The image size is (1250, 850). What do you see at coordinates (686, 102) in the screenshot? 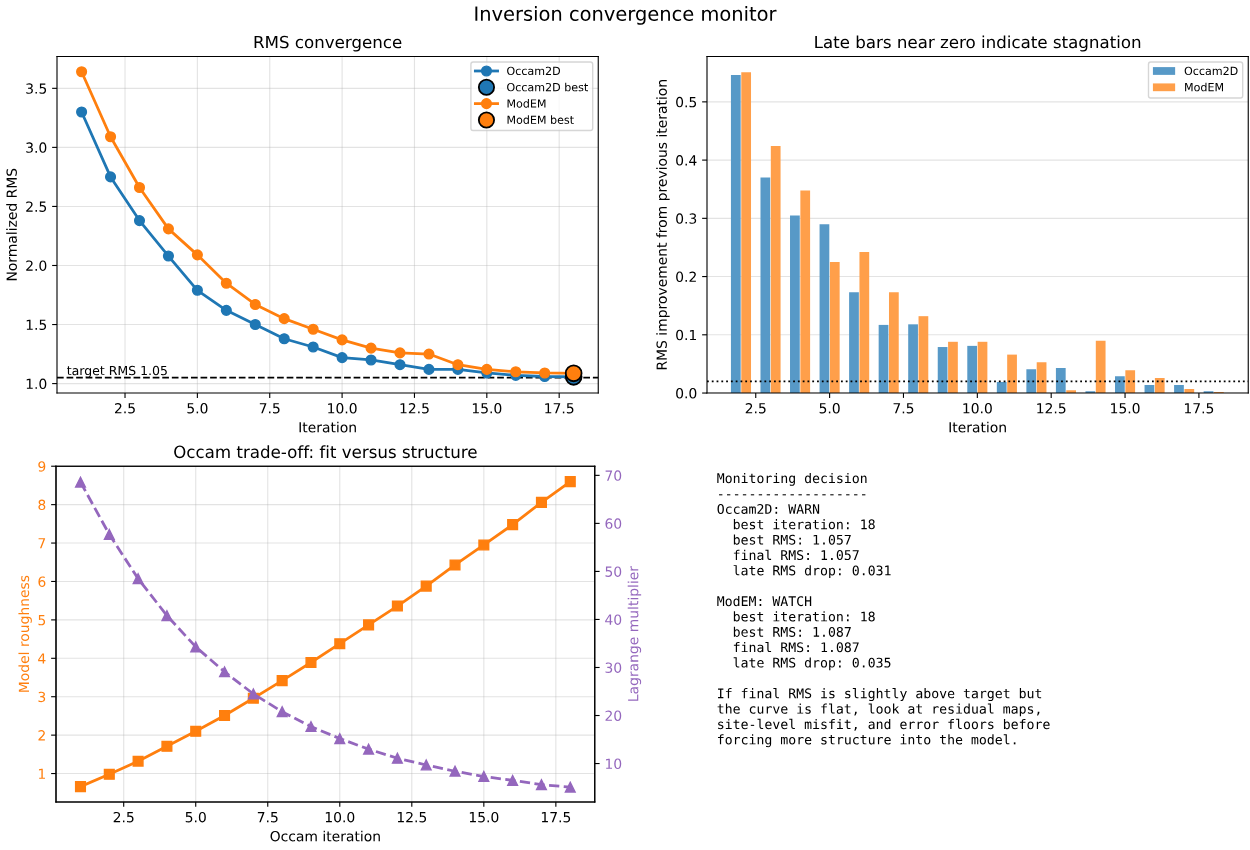
I see `y-tick-label: 0.5` at bounding box center [686, 102].